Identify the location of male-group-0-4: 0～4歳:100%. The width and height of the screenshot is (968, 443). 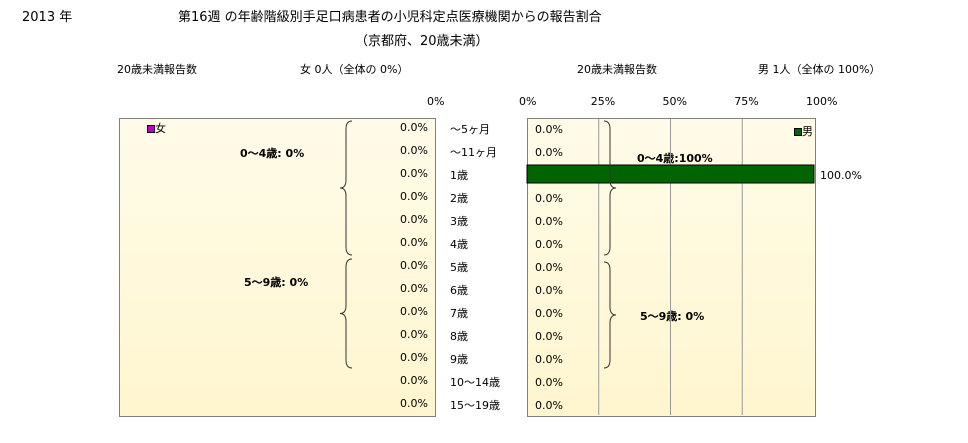
(675, 158).